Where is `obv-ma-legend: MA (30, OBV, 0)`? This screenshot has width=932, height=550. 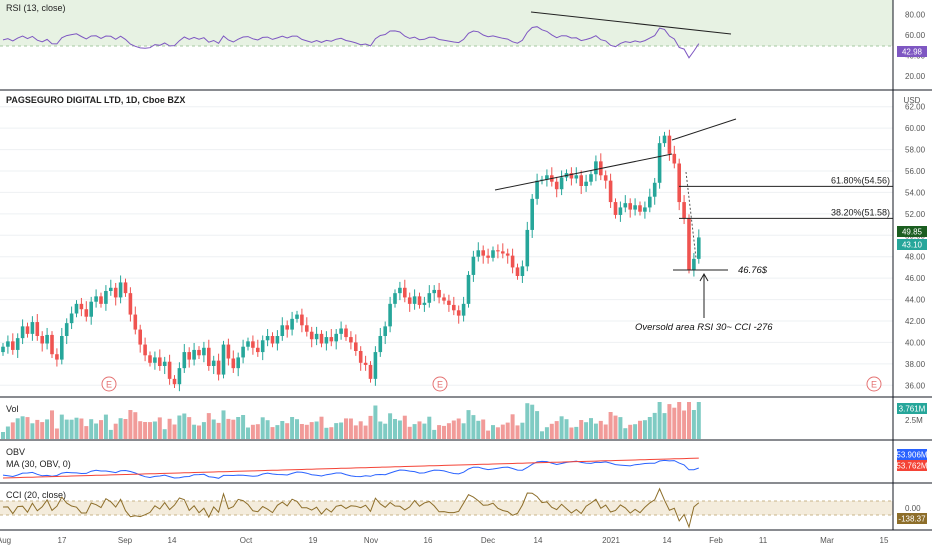
obv-ma-legend: MA (30, OBV, 0) is located at coordinates (38, 464).